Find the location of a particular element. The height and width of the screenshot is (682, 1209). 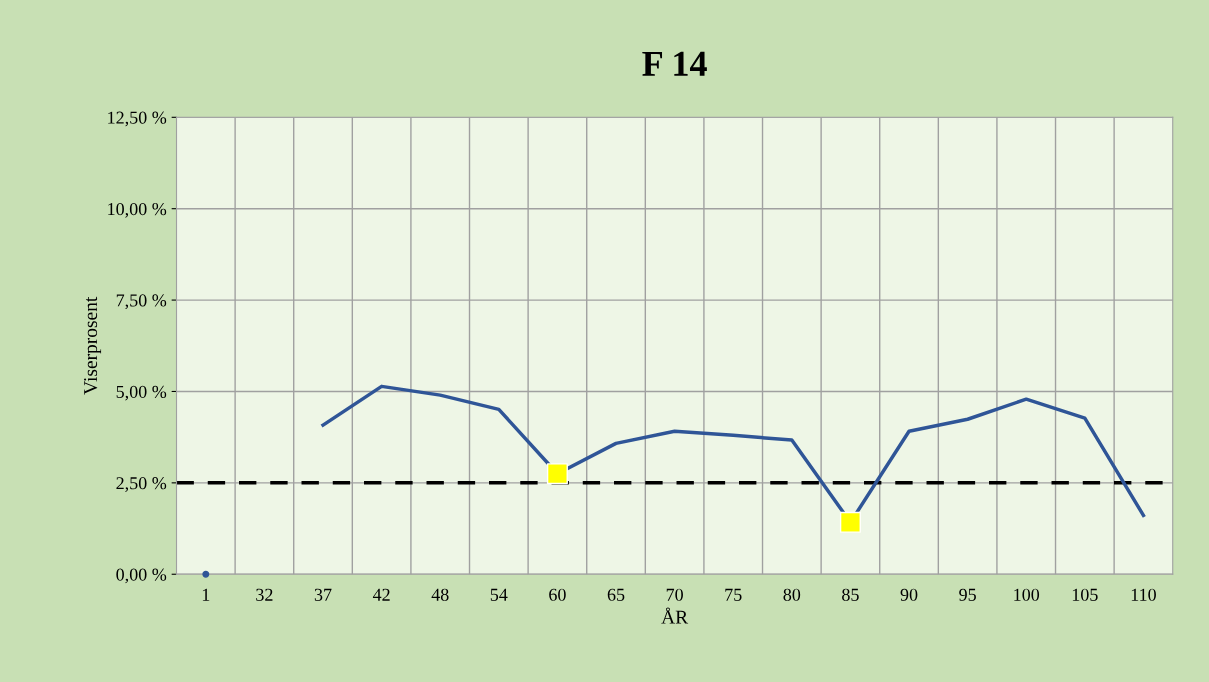

x-tick-label: 90 is located at coordinates (909, 594).